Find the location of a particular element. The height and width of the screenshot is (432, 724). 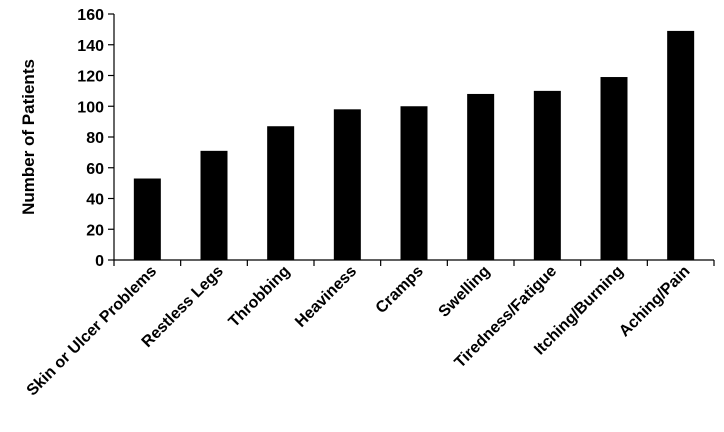

y-tick-label: 140 is located at coordinates (90, 46).